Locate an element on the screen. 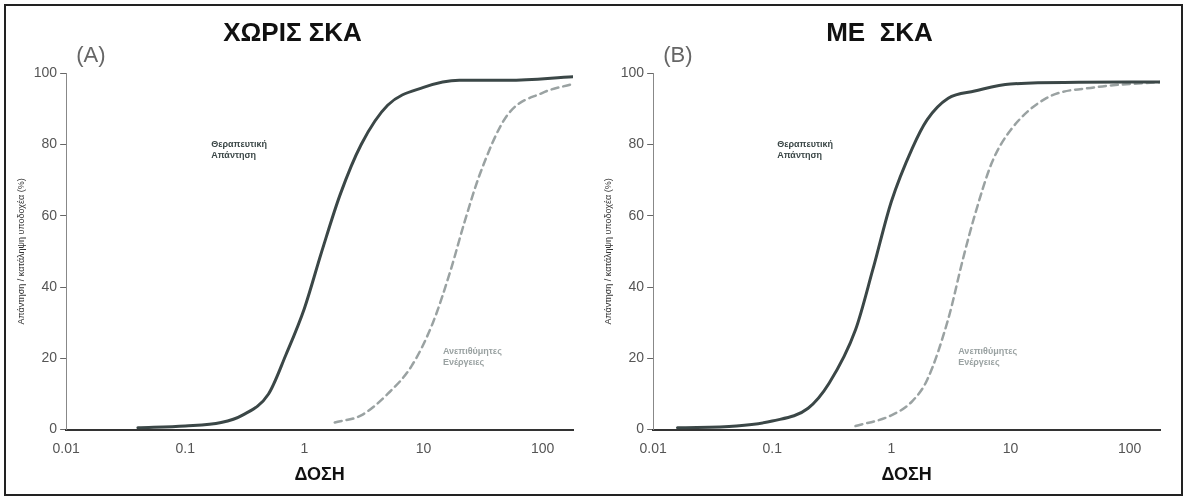 This screenshot has width=1187, height=500. text: (B) is located at coordinates (678, 55).